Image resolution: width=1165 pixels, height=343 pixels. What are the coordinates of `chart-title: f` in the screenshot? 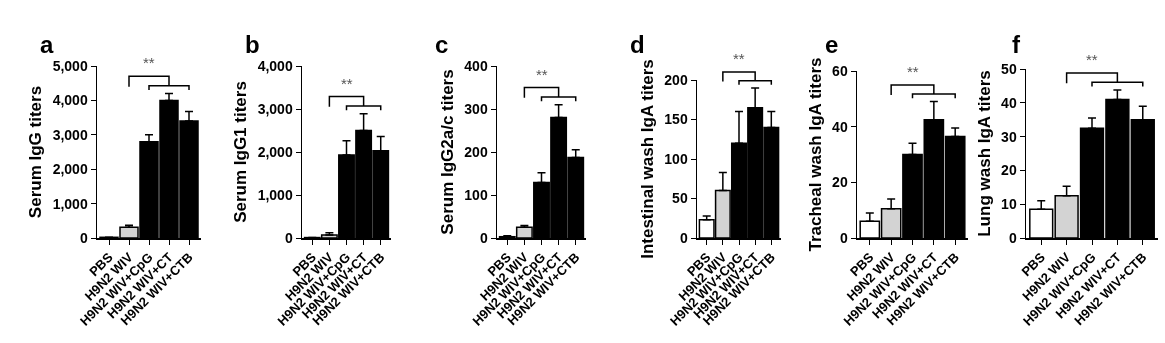 It's located at (1016, 45).